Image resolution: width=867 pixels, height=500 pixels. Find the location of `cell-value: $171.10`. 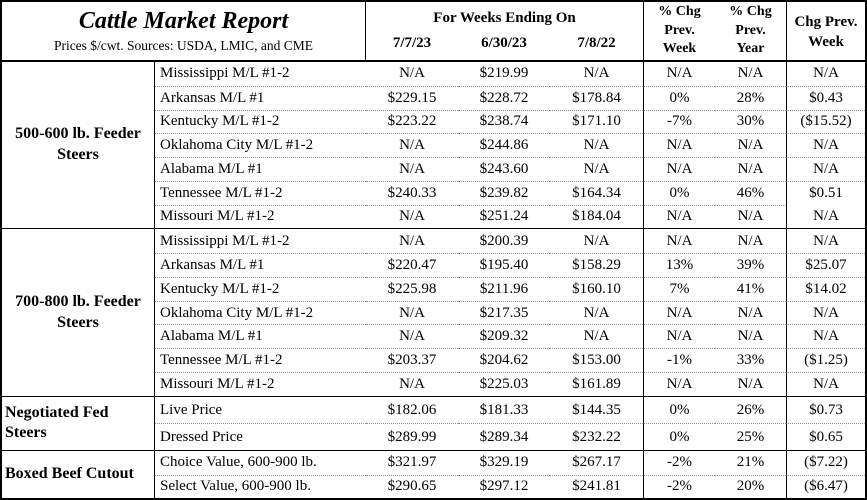

cell-value: $171.10 is located at coordinates (596, 121).